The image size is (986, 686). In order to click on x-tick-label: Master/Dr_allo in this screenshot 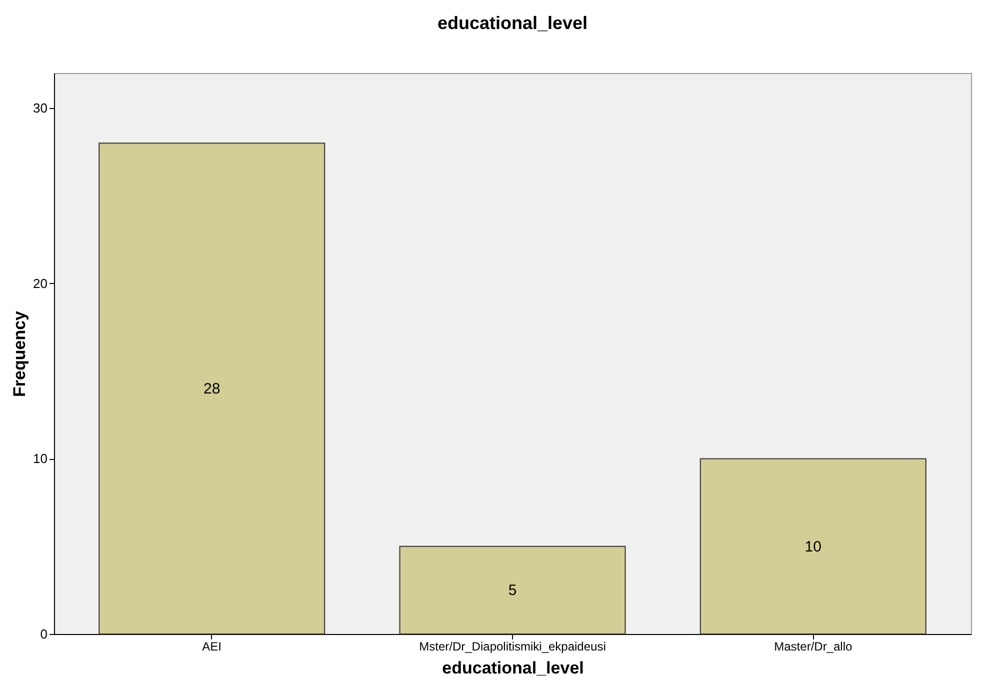, I will do `click(813, 647)`.